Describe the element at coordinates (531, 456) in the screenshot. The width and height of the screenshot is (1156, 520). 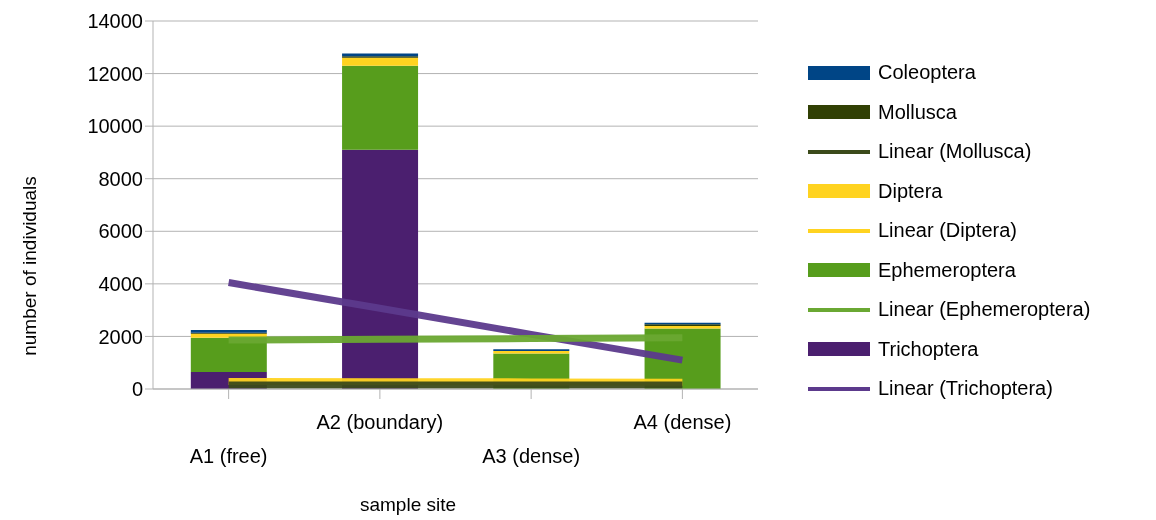
I see `x-tick-label: A3 (dense)` at that location.